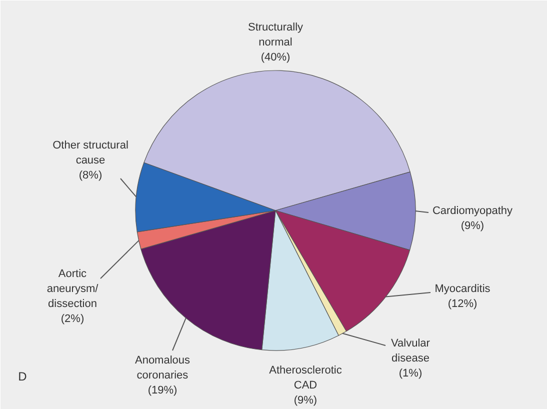 The width and height of the screenshot is (547, 409). What do you see at coordinates (410, 351) in the screenshot?
I see `slice-label: Valvular disease` at bounding box center [410, 351].